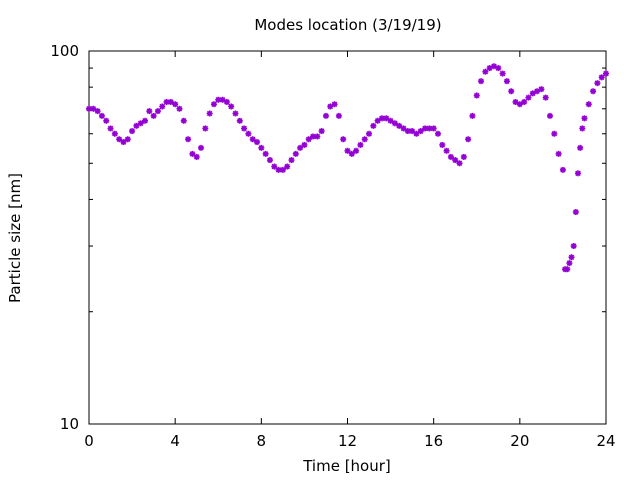  Describe the element at coordinates (433, 441) in the screenshot. I see `x-tick-label: 16` at that location.